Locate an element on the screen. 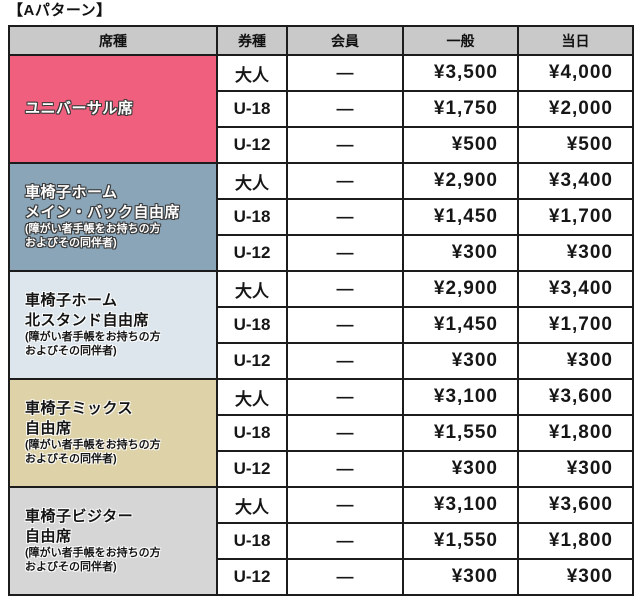 The height and width of the screenshot is (603, 640). seat-name: ユニバーサル席 is located at coordinates (79, 109).